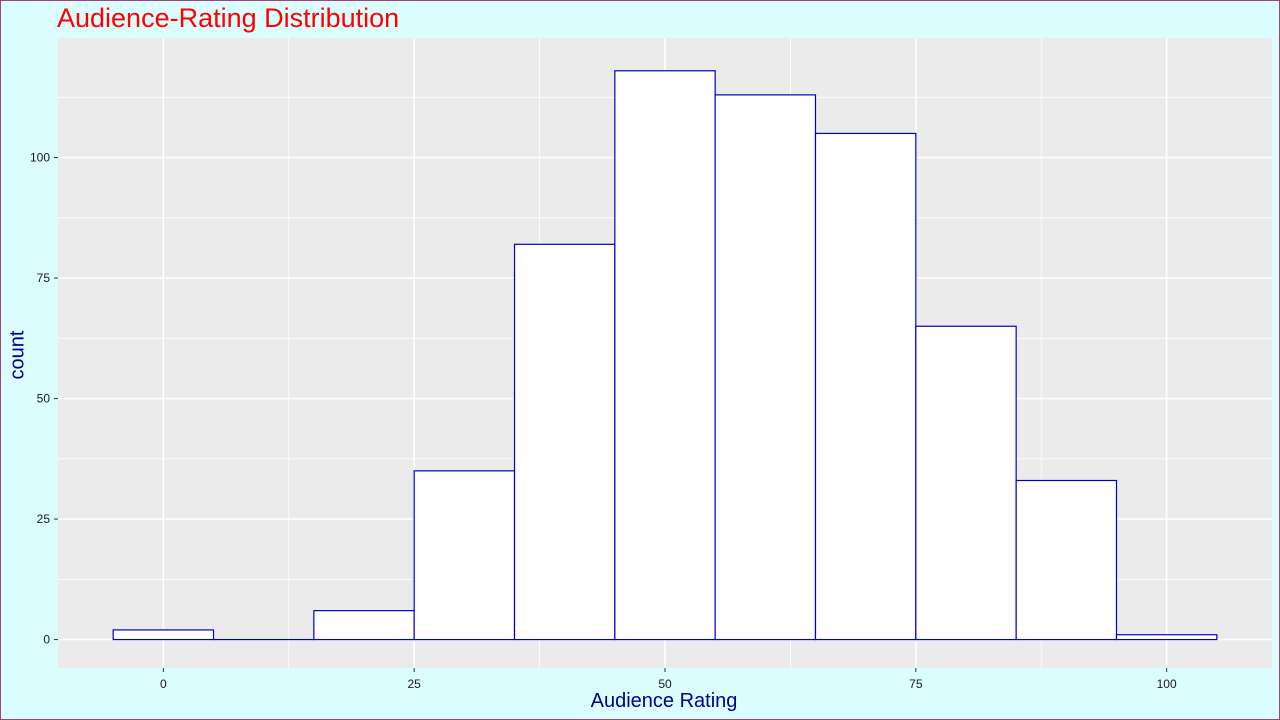 Image resolution: width=1280 pixels, height=720 pixels. I want to click on x-tick-label: 25, so click(414, 684).